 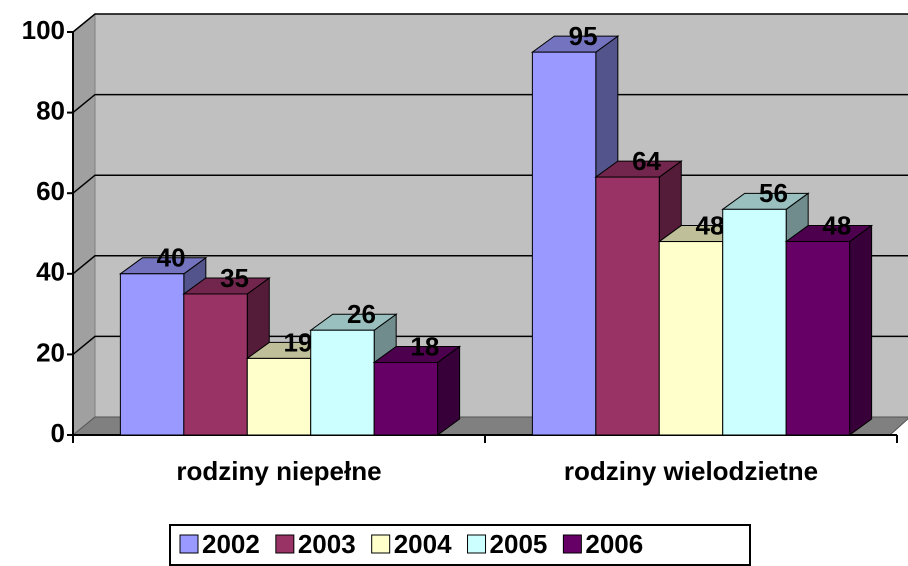 What do you see at coordinates (50, 191) in the screenshot?
I see `y-tick-label: 60` at bounding box center [50, 191].